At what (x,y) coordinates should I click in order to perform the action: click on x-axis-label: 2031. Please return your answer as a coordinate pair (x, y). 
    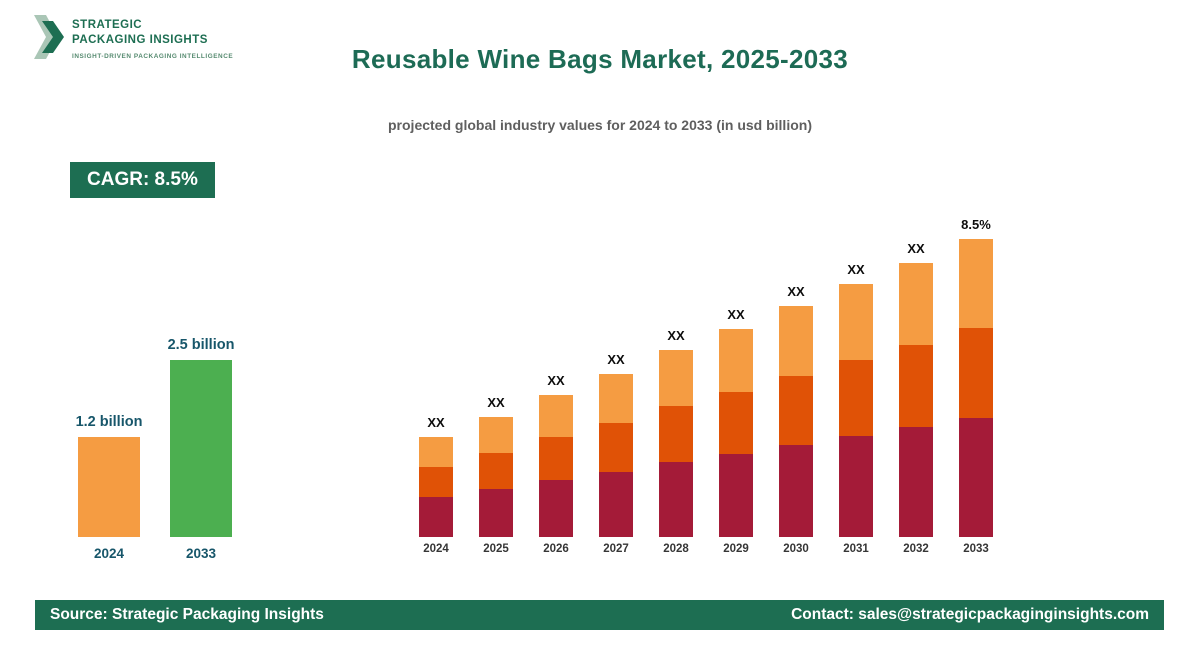
    Looking at the image, I should click on (856, 549).